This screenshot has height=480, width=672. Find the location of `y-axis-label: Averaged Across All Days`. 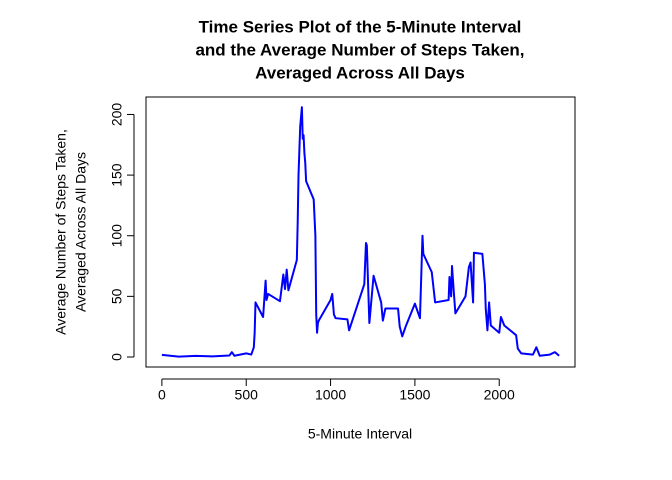

y-axis-label: Averaged Across All Days is located at coordinates (81, 232).